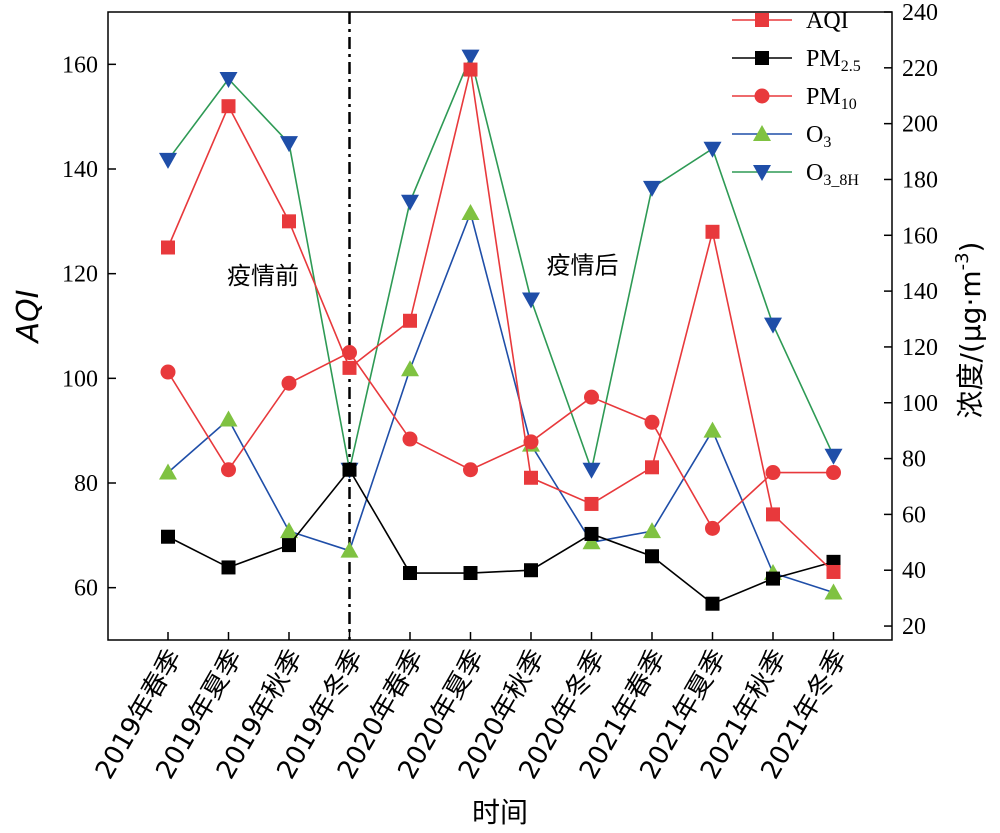 The width and height of the screenshot is (1000, 833). What do you see at coordinates (920, 348) in the screenshot?
I see `right-tick-label: 120` at bounding box center [920, 348].